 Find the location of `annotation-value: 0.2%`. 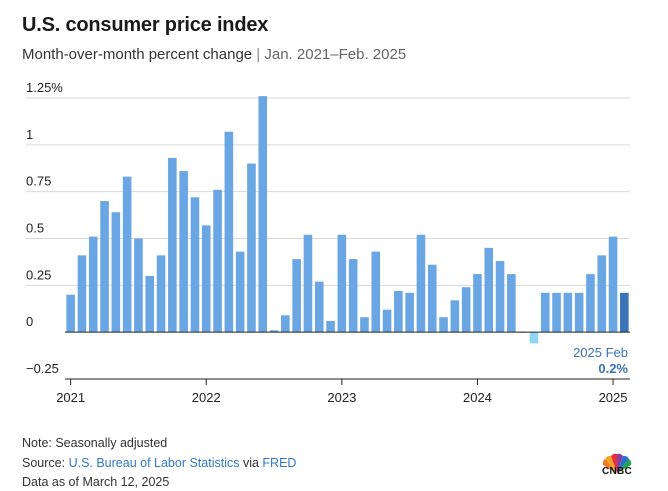

annotation-value: 0.2% is located at coordinates (613, 368).